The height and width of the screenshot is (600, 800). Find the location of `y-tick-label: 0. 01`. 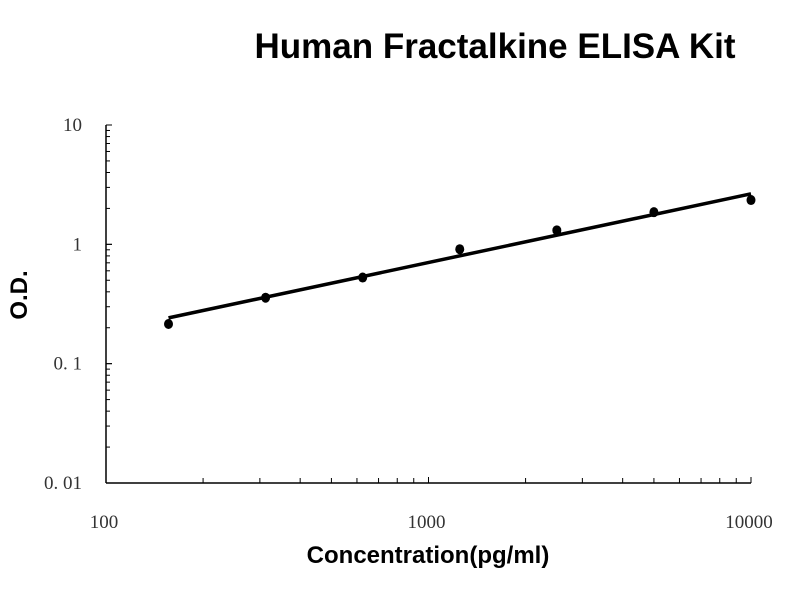

y-tick-label: 0. 01 is located at coordinates (63, 483).